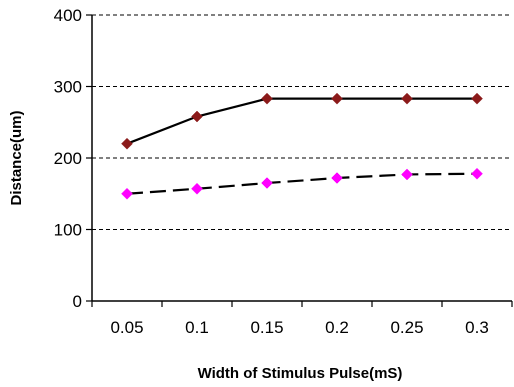  I want to click on x-tick-label: 0.15, so click(266, 327).